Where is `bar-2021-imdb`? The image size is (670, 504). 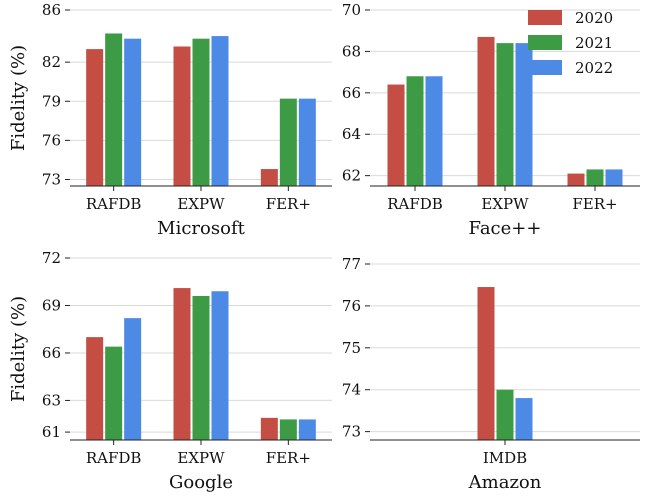
bar-2021-imdb is located at coordinates (505, 414).